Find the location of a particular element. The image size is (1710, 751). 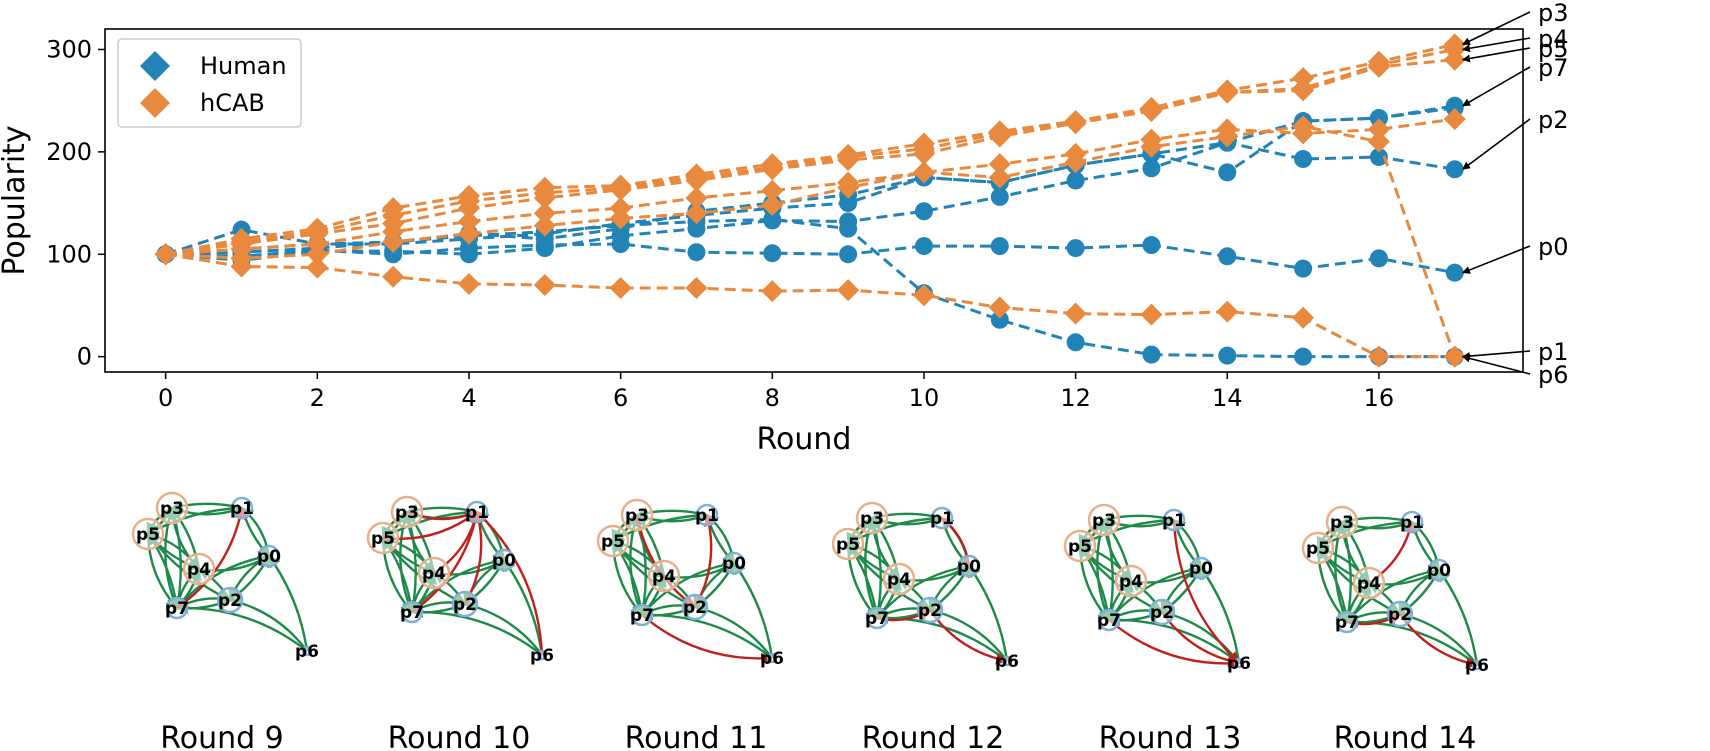

callout-arrow-p5 is located at coordinates (1496, 55).